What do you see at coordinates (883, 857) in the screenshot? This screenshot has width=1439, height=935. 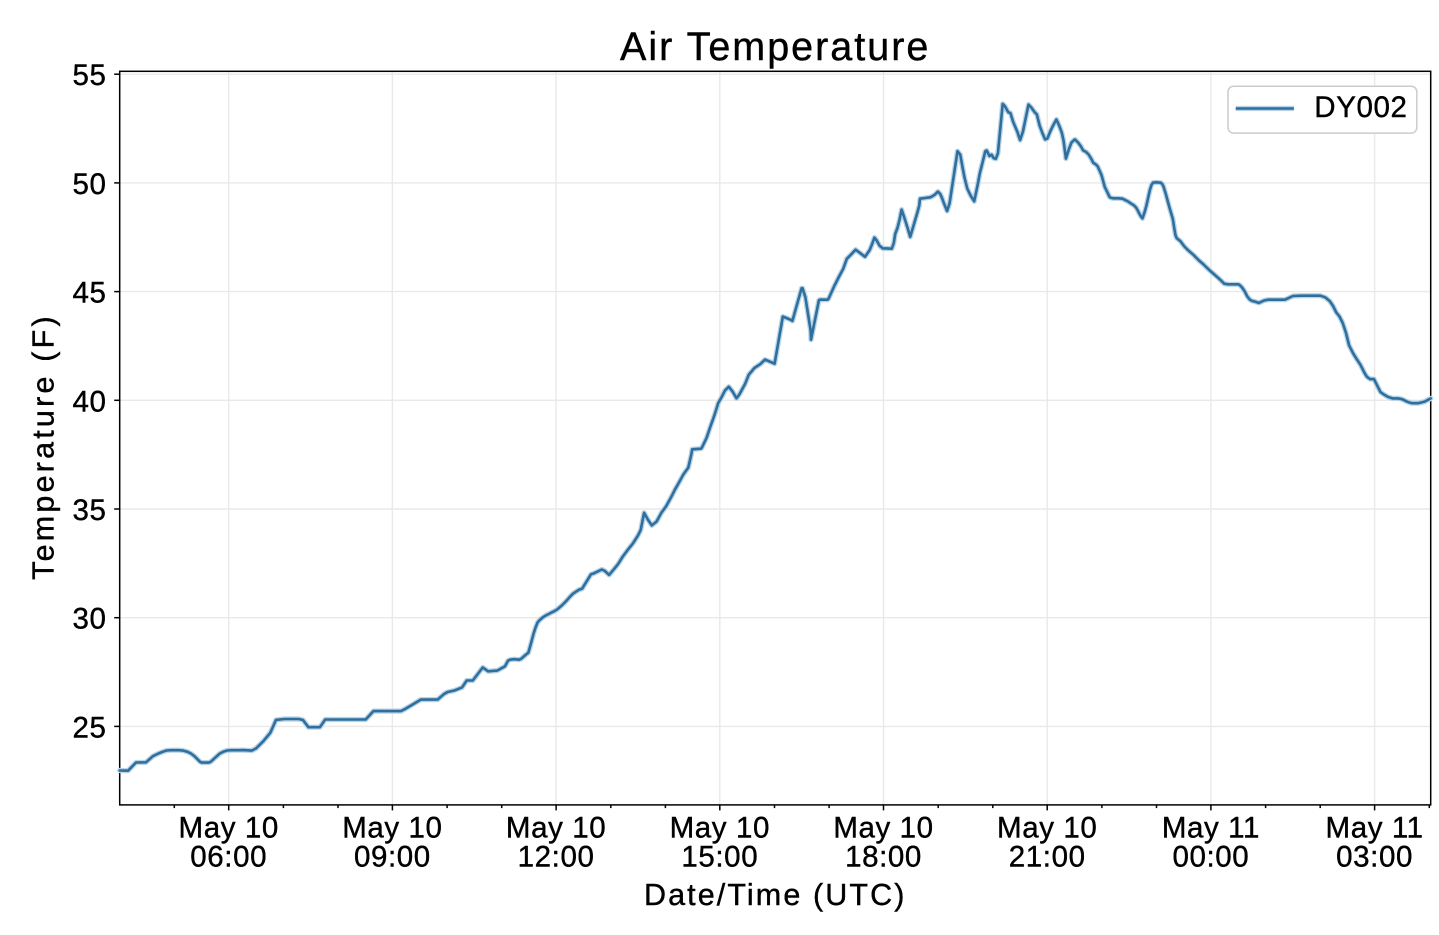 I see `svg-text: 18:00` at bounding box center [883, 857].